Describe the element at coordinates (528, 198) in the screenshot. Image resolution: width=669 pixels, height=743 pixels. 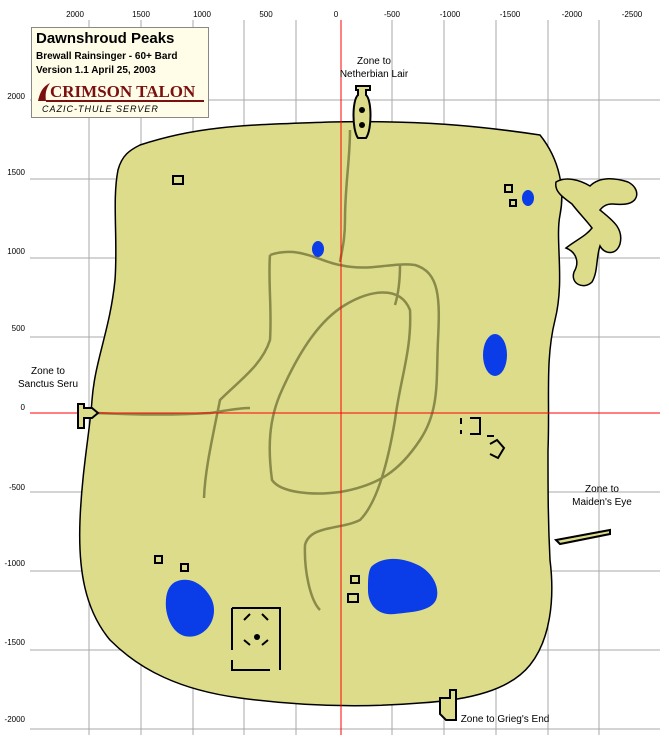
I see `lake-northeast` at that location.